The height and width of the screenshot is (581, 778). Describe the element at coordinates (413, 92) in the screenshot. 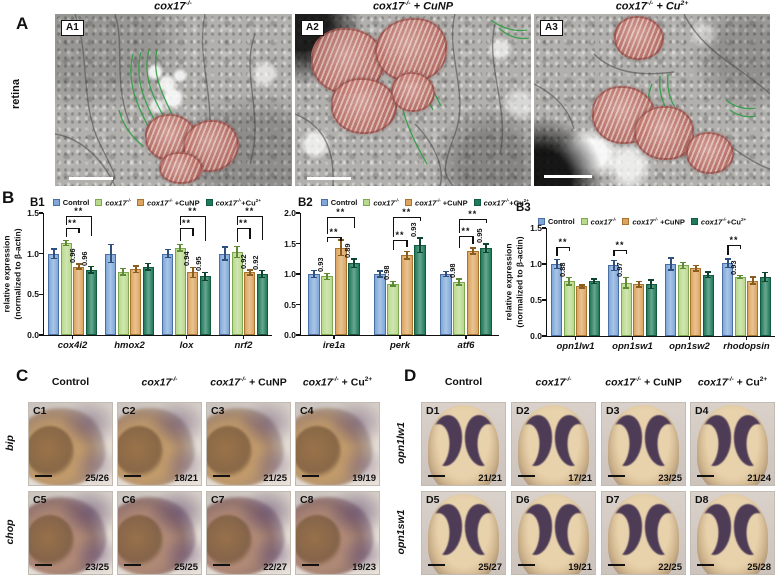

I see `mitochondrion-highlight` at that location.